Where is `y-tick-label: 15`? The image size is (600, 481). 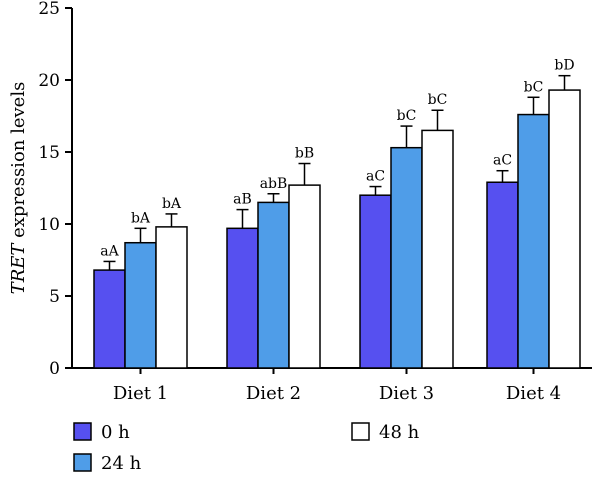 y-tick-label: 15 is located at coordinates (49, 153).